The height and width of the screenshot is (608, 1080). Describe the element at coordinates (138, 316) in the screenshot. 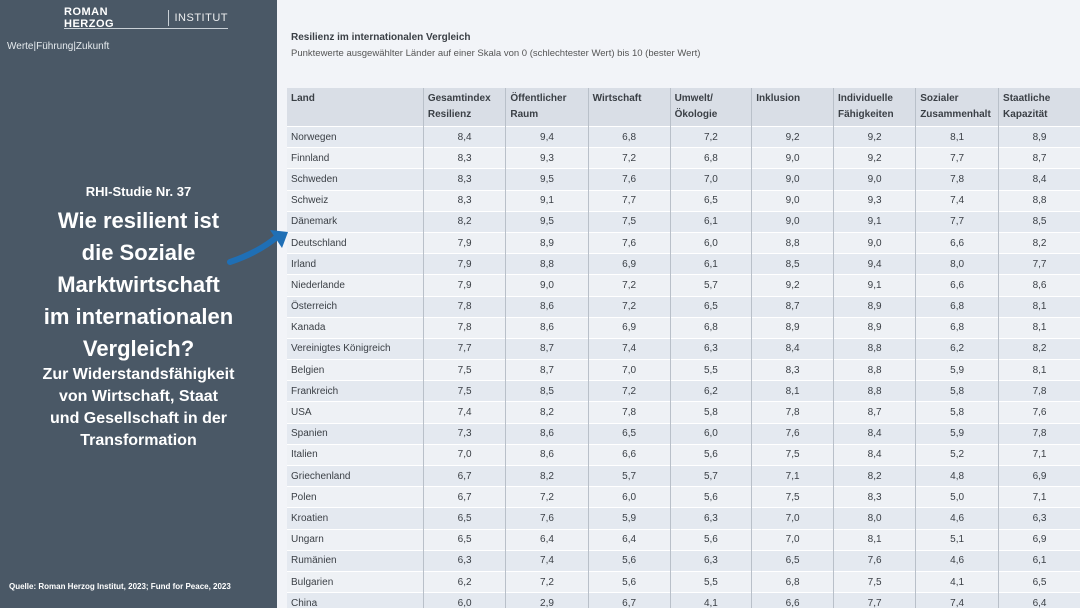

I see `title-line: im internationalen` at that location.